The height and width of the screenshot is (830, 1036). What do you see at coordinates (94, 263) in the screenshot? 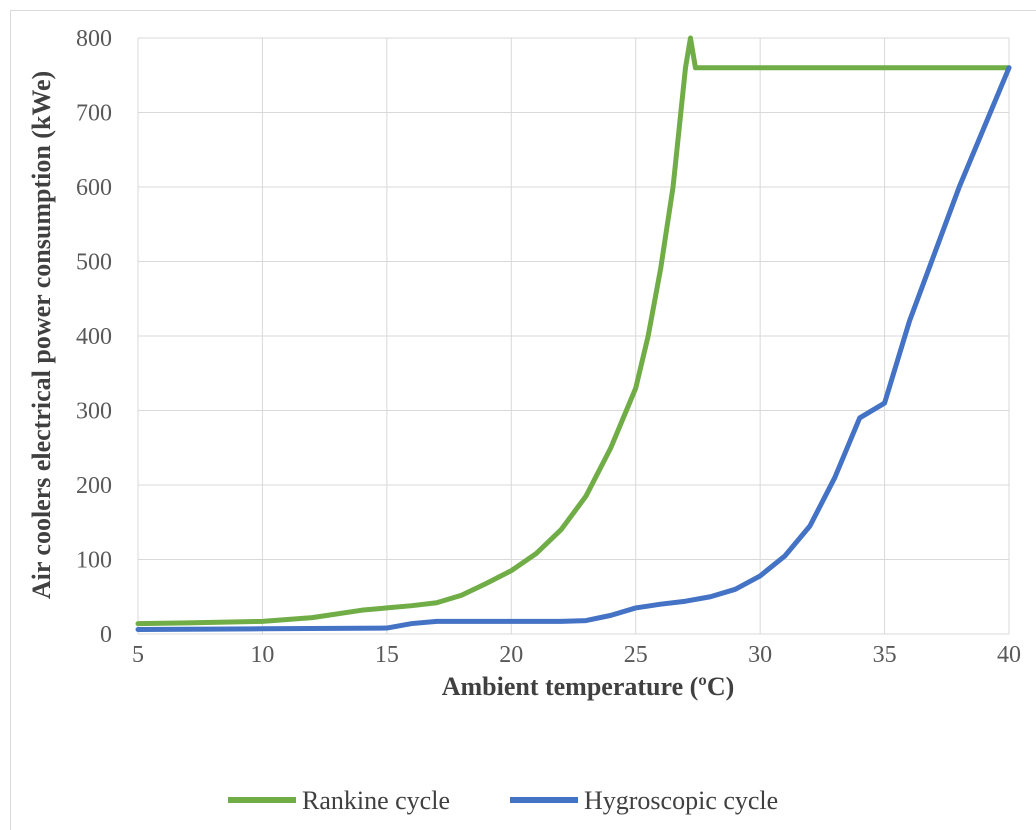
I see `y-tick-label: 500` at bounding box center [94, 263].